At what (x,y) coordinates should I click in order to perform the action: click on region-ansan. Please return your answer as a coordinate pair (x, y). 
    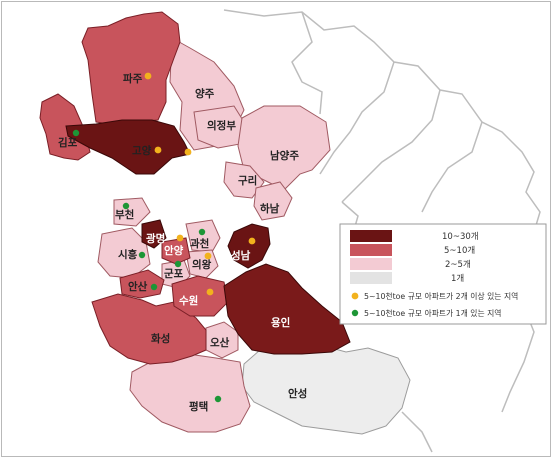
    Looking at the image, I should click on (142, 284).